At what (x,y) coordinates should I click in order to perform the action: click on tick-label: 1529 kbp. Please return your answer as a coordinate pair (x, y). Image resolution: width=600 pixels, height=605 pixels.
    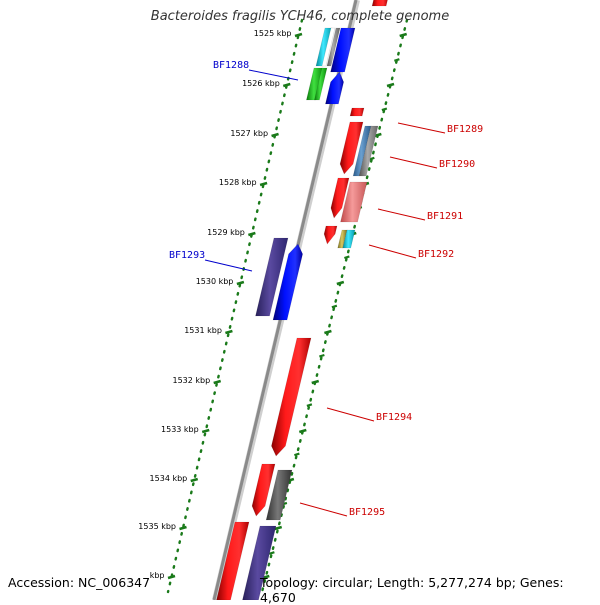
    Looking at the image, I should click on (226, 232).